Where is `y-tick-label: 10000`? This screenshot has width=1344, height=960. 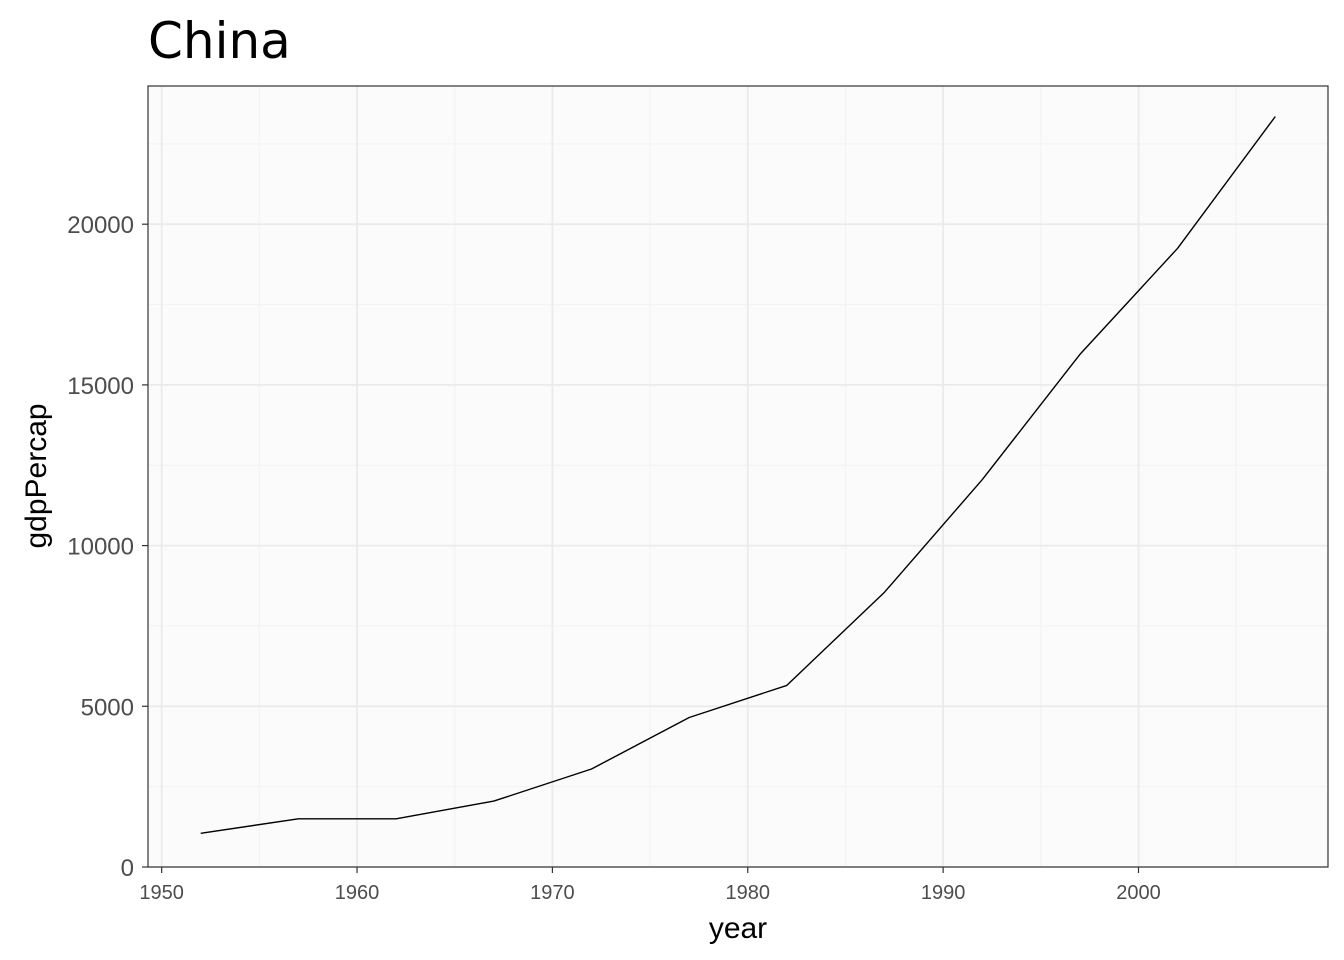
y-tick-label: 10000 is located at coordinates (100, 547).